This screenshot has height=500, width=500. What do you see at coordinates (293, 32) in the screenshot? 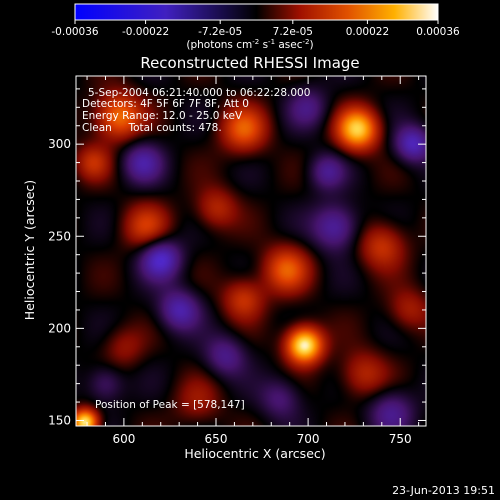
I see `colorbar-tick-label: 7.2e-05` at bounding box center [293, 32].